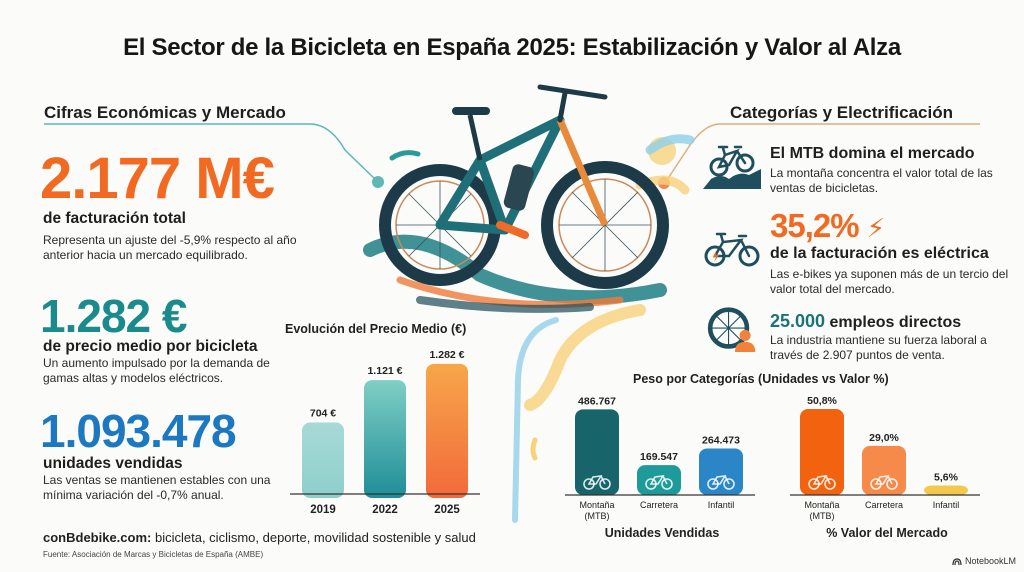 The image size is (1024, 572). I want to click on units-sold-value: 1.093.478, so click(138, 431).